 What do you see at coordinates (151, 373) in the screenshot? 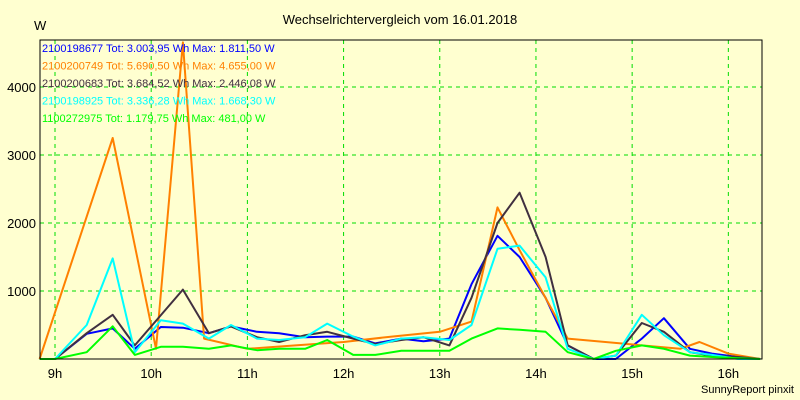
I see `x-tick-label: 10h` at bounding box center [151, 373].